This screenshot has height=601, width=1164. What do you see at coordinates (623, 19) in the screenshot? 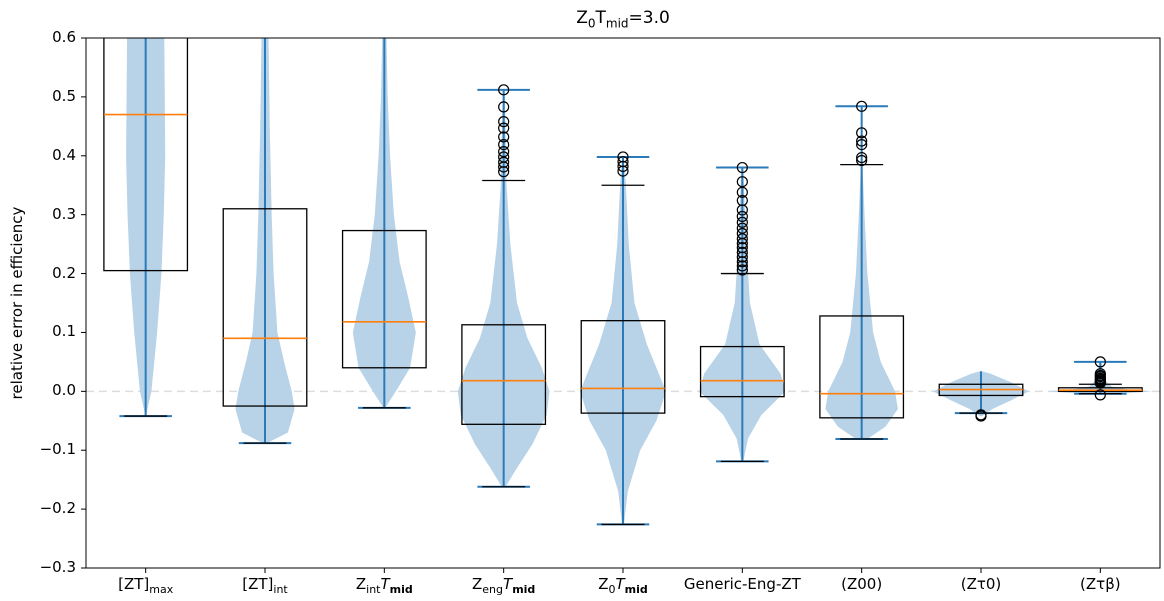
I see `chart-title: Z0Tmid=3.0` at bounding box center [623, 19].